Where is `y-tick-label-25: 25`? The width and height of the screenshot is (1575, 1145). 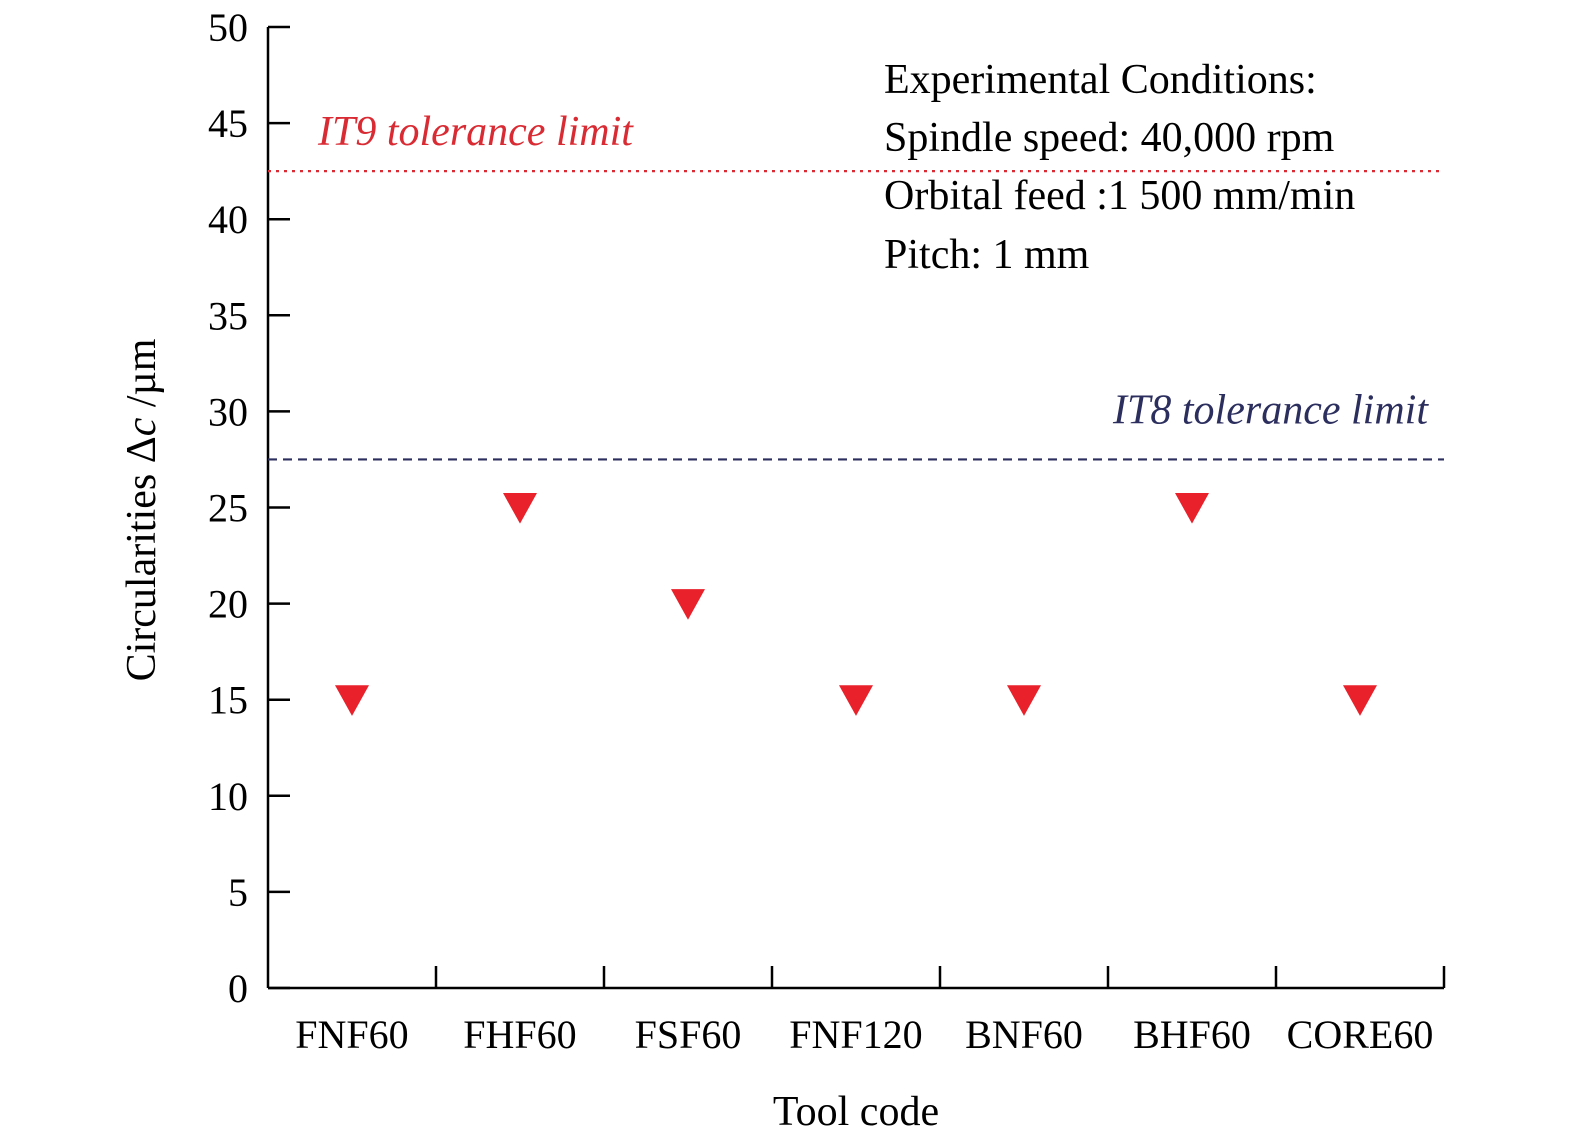 y-tick-label-25: 25 is located at coordinates (228, 508).